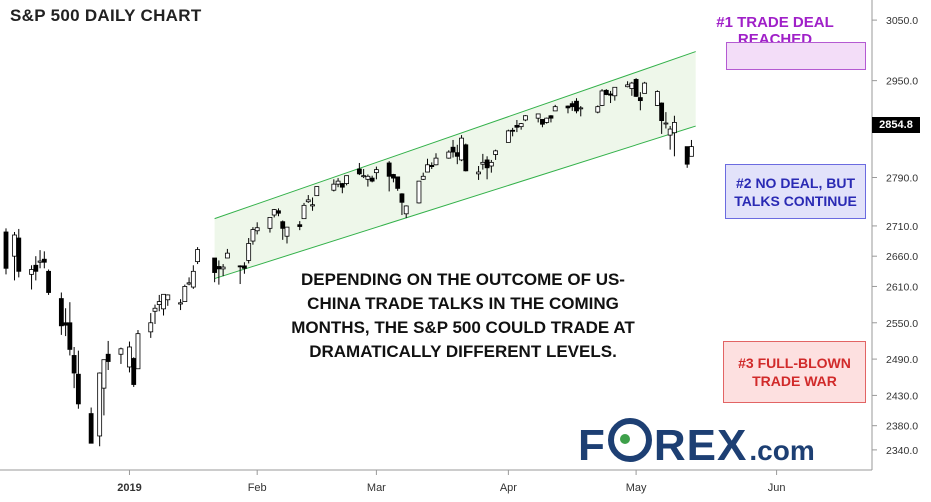 The width and height of the screenshot is (931, 502). I want to click on price-tick-label: 3050.0, so click(902, 21).